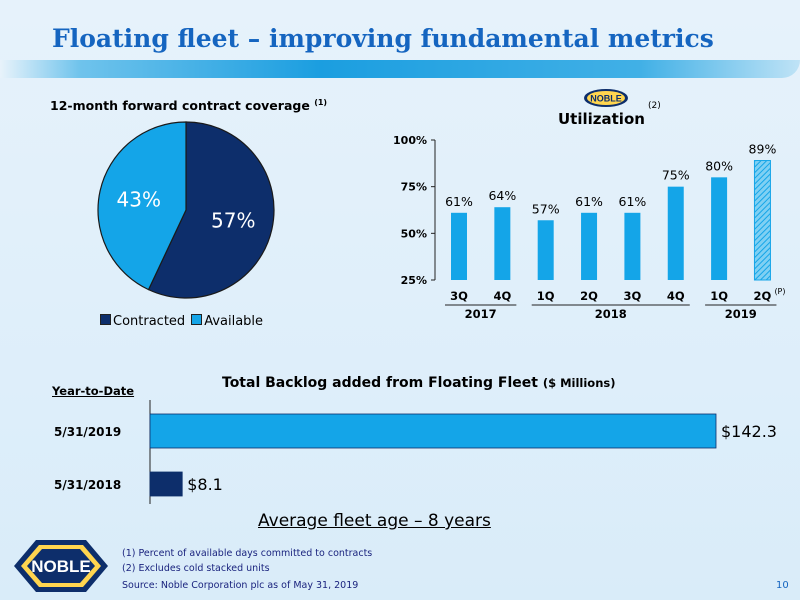 Image resolution: width=800 pixels, height=600 pixels. I want to click on util-value-label: 89%, so click(763, 149).